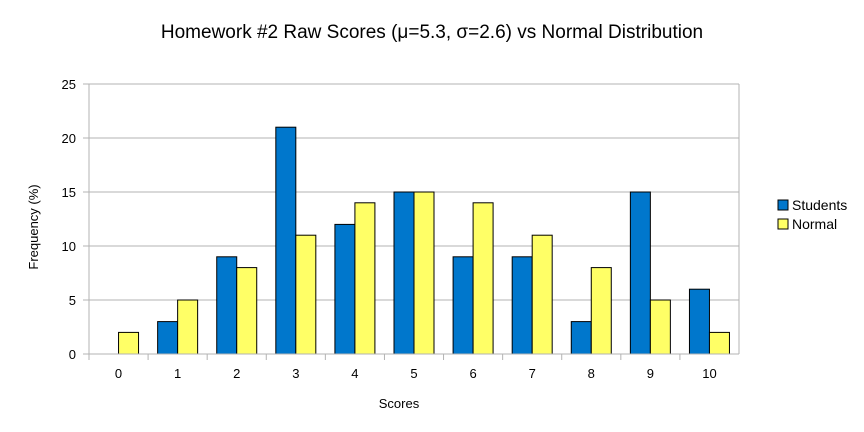 The image size is (864, 432). I want to click on x-tick-label: 2, so click(236, 373).